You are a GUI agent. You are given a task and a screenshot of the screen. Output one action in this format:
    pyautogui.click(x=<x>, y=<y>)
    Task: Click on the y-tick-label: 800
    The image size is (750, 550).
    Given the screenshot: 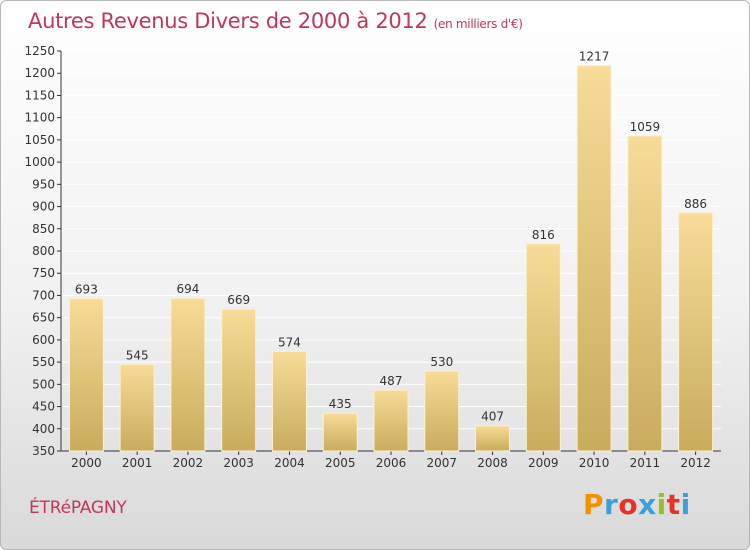 What is the action you would take?
    pyautogui.click(x=43, y=251)
    